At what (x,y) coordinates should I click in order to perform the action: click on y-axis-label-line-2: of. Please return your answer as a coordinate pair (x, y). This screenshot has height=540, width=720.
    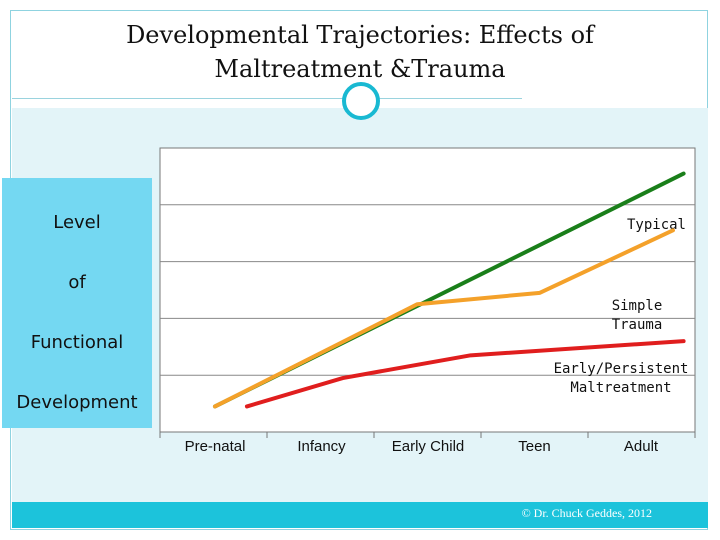
    Looking at the image, I should click on (77, 282).